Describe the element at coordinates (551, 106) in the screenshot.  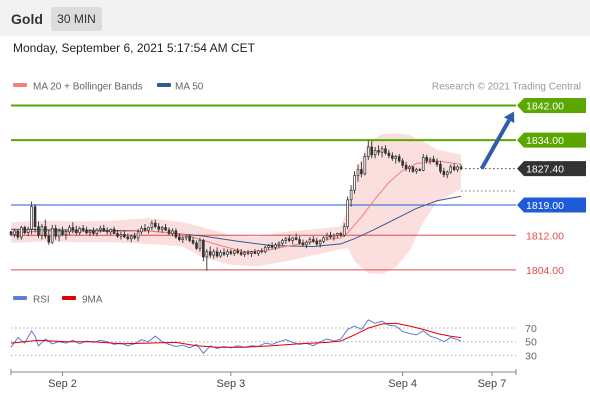
I see `level-tag-1842.00` at that location.